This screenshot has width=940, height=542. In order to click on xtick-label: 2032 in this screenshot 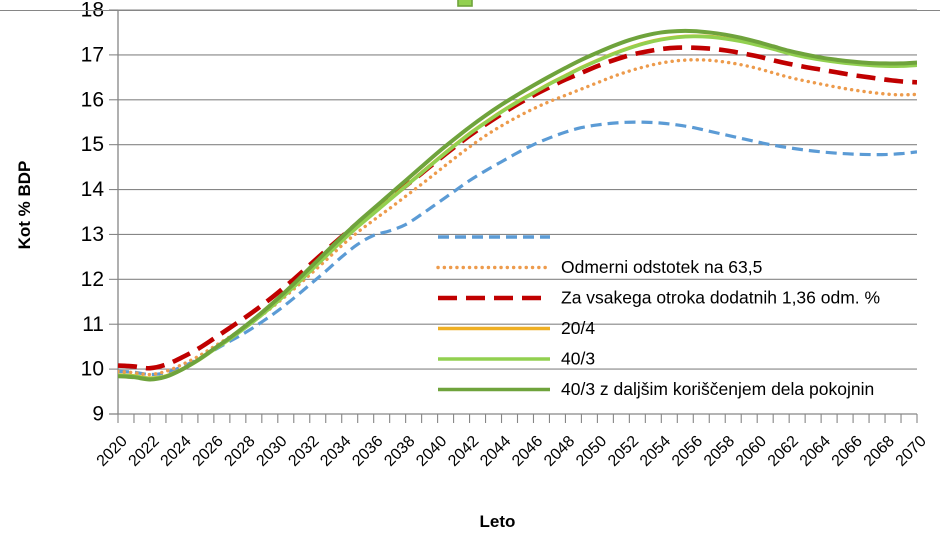, I will do `click(303, 451)`.